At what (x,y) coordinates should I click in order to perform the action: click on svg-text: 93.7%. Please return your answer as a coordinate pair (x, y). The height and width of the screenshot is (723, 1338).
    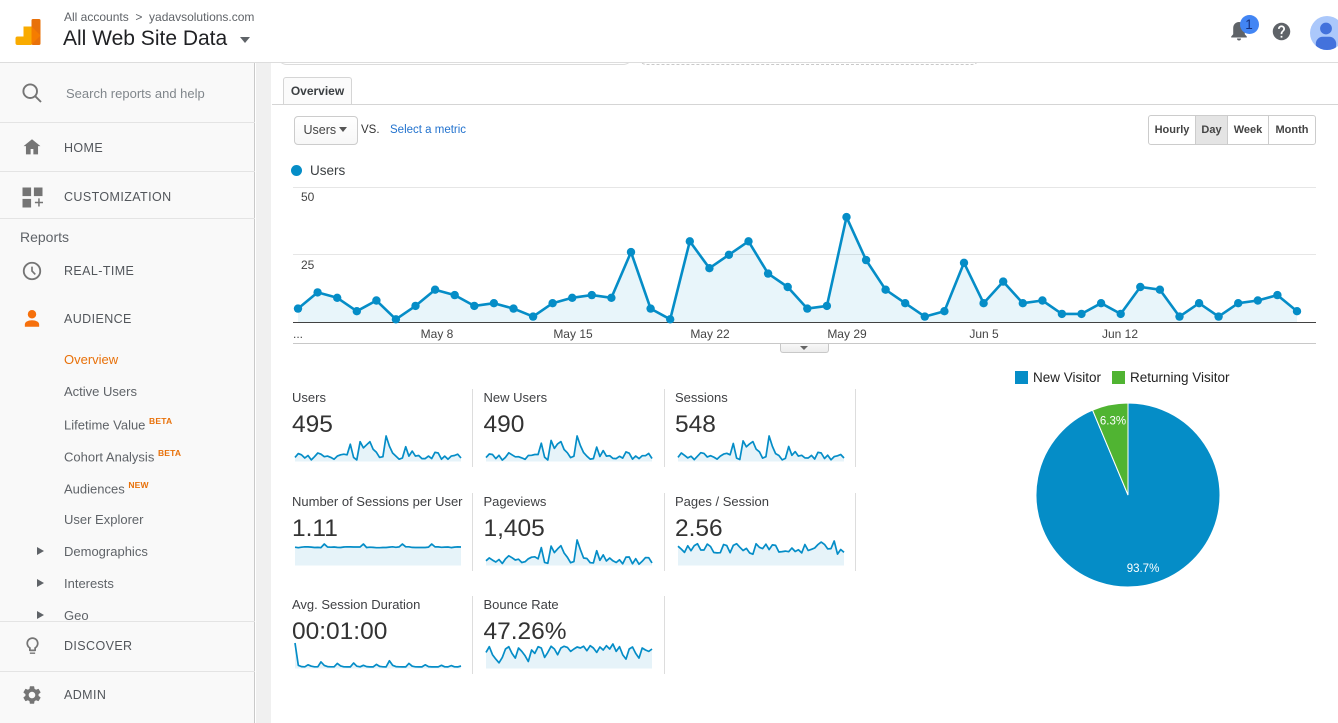
    Looking at the image, I should click on (1143, 569).